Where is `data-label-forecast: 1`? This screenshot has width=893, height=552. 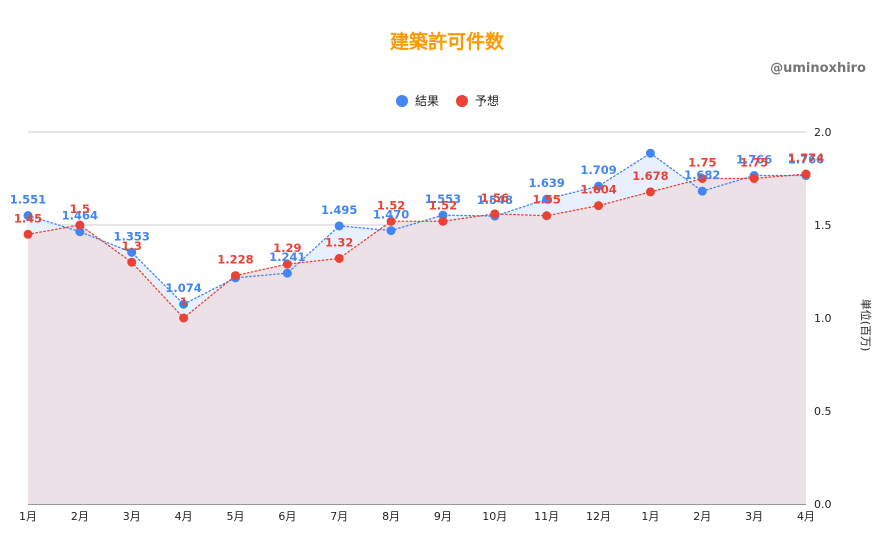
data-label-forecast: 1 is located at coordinates (184, 302).